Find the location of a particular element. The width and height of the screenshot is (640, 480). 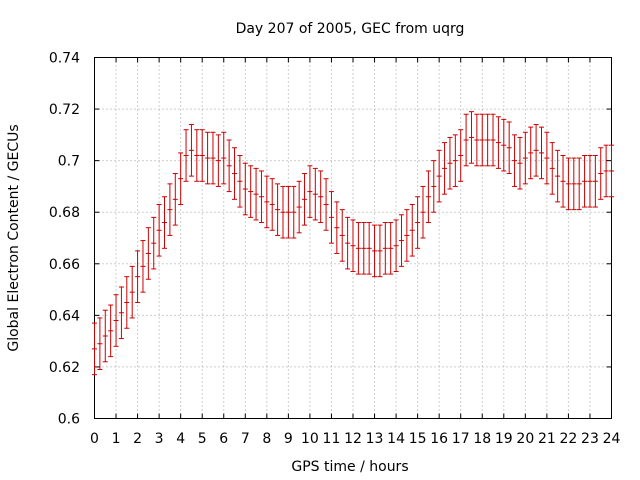

x-tick-label-16: 16 is located at coordinates (439, 439).